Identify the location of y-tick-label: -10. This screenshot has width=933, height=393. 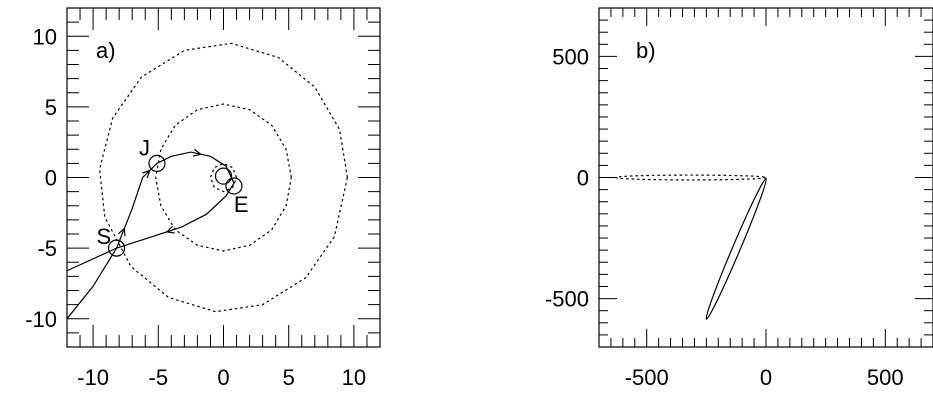
(41, 319).